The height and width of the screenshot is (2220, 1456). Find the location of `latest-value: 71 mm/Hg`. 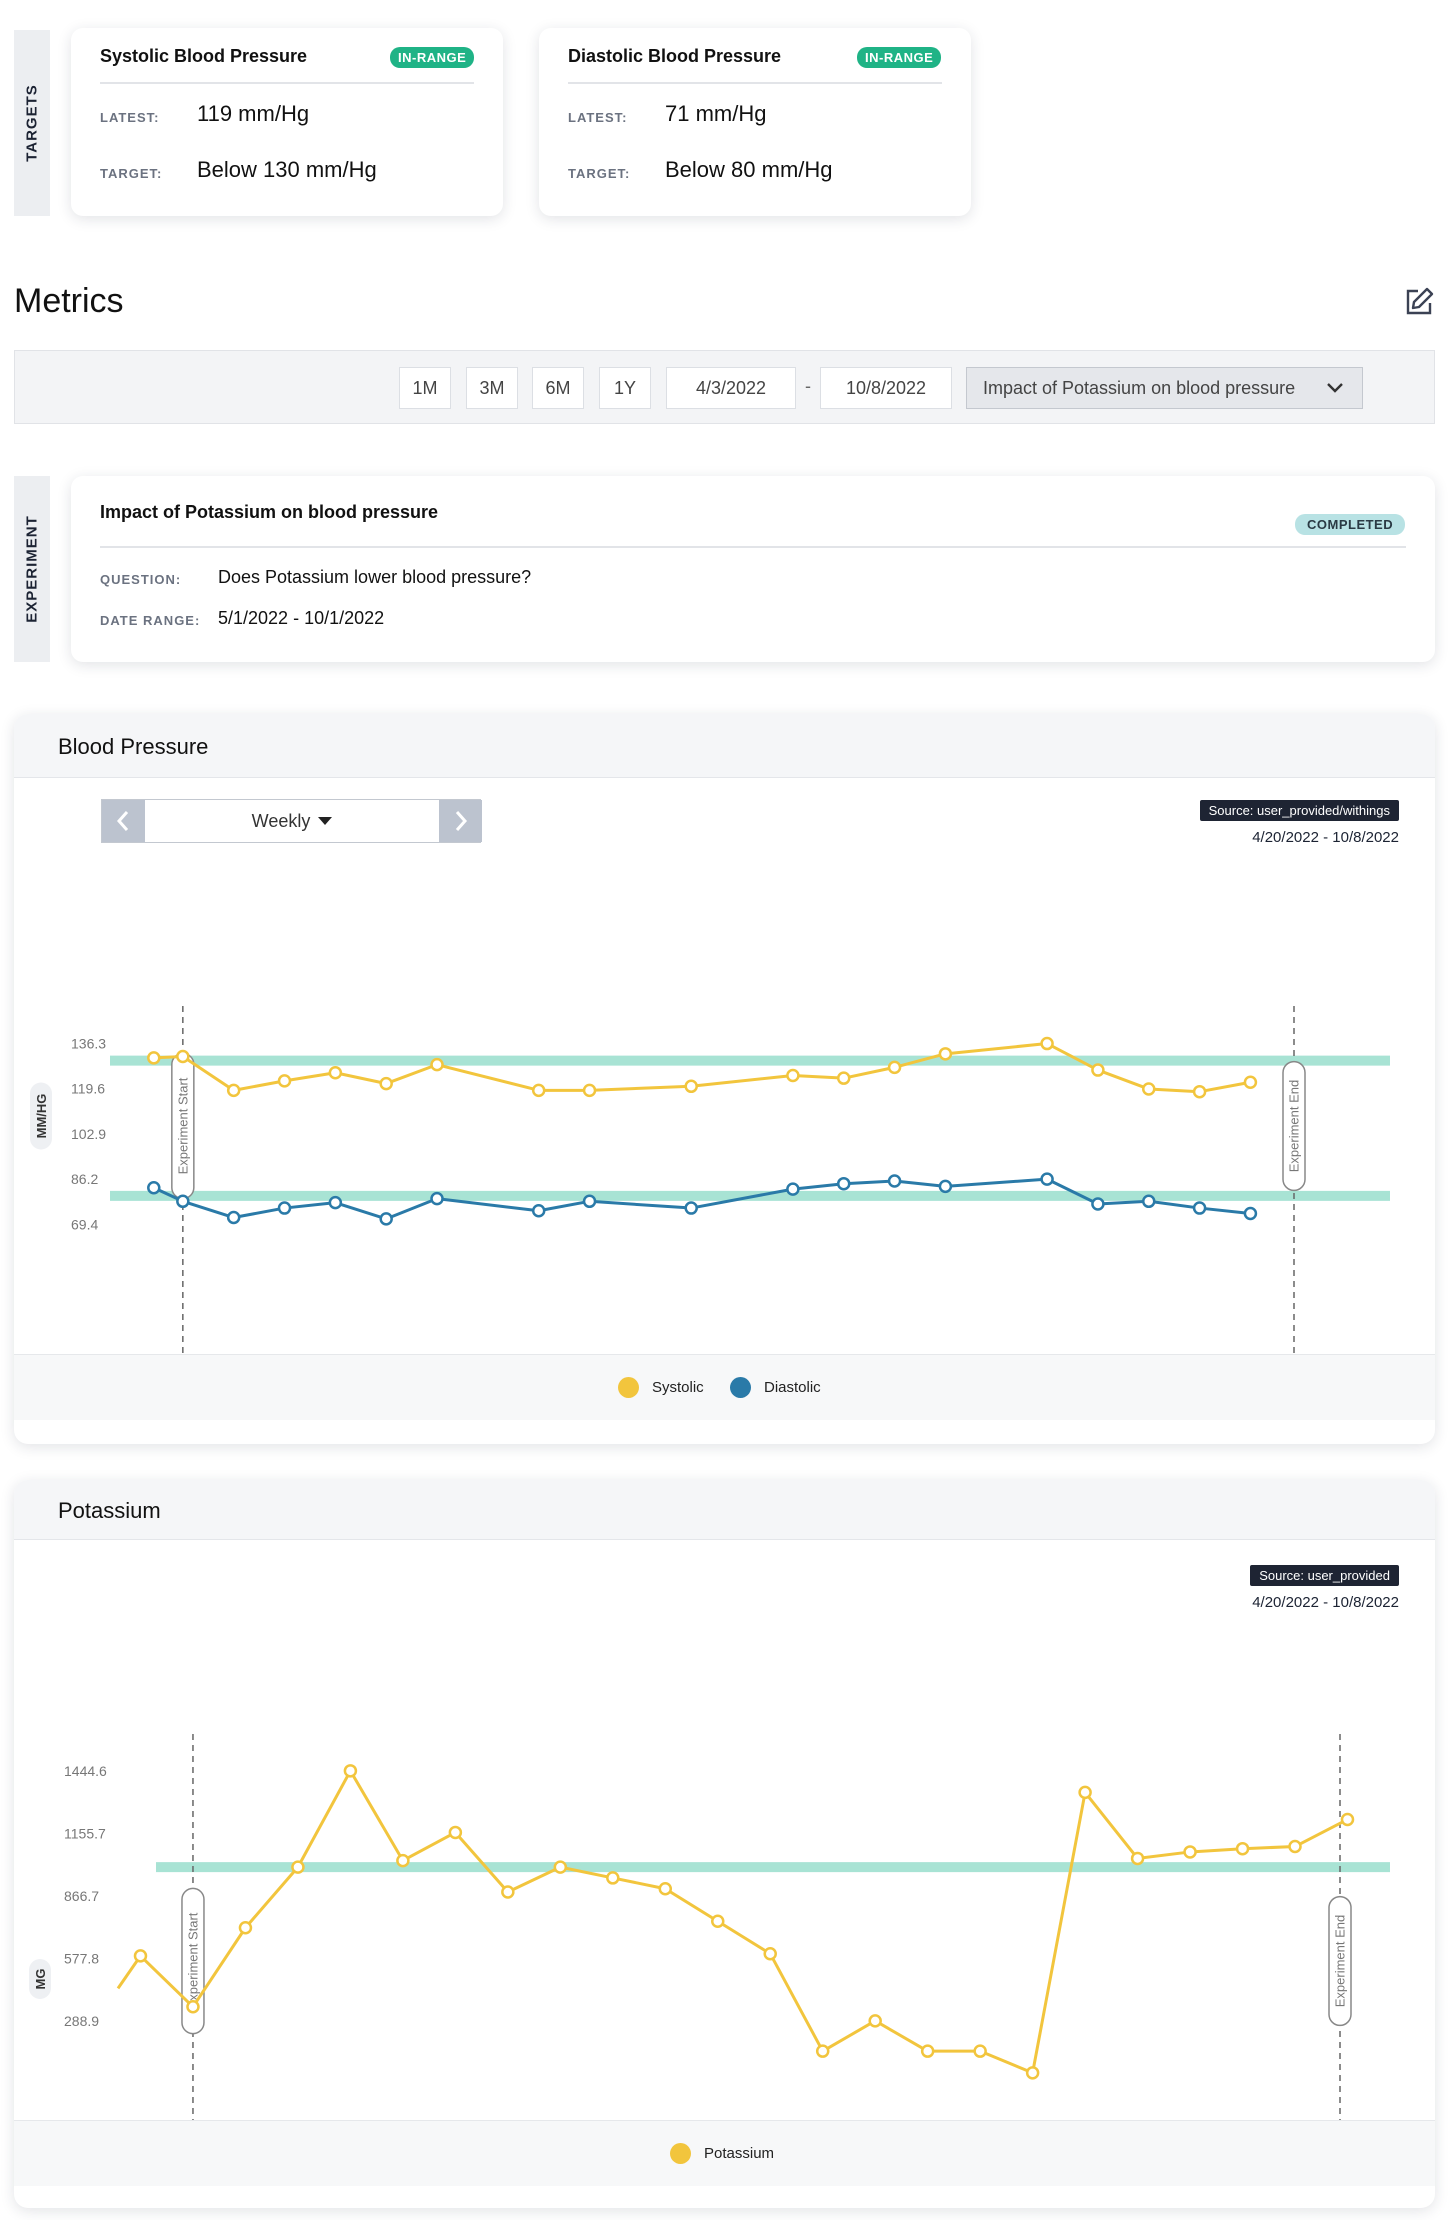

latest-value: 71 mm/Hg is located at coordinates (716, 113).